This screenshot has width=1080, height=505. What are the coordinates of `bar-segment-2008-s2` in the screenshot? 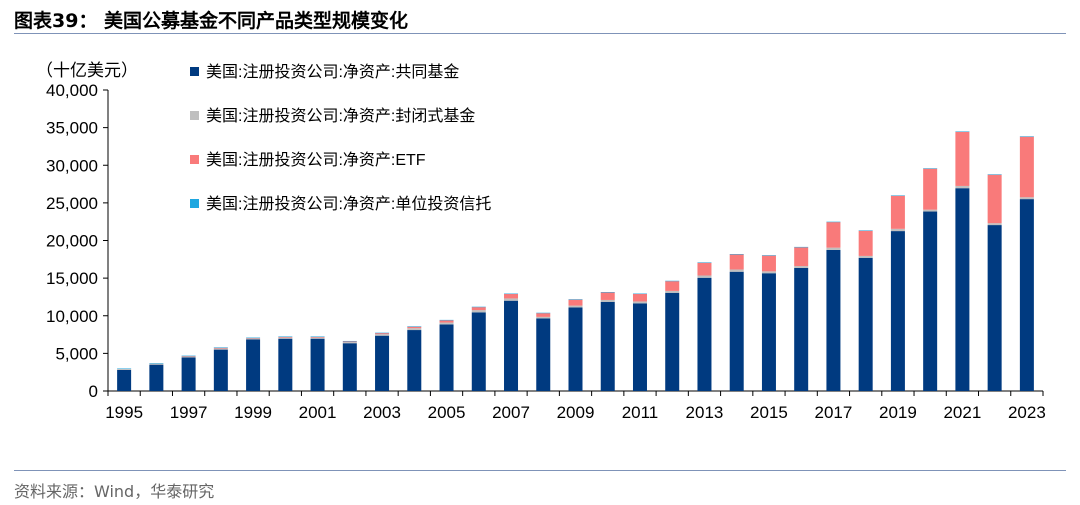 It's located at (543, 315).